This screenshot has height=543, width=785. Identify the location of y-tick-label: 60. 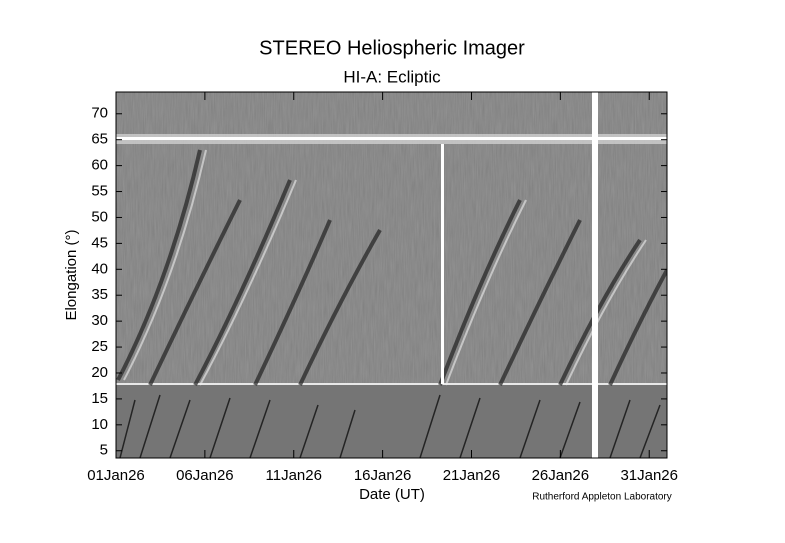
(99, 165).